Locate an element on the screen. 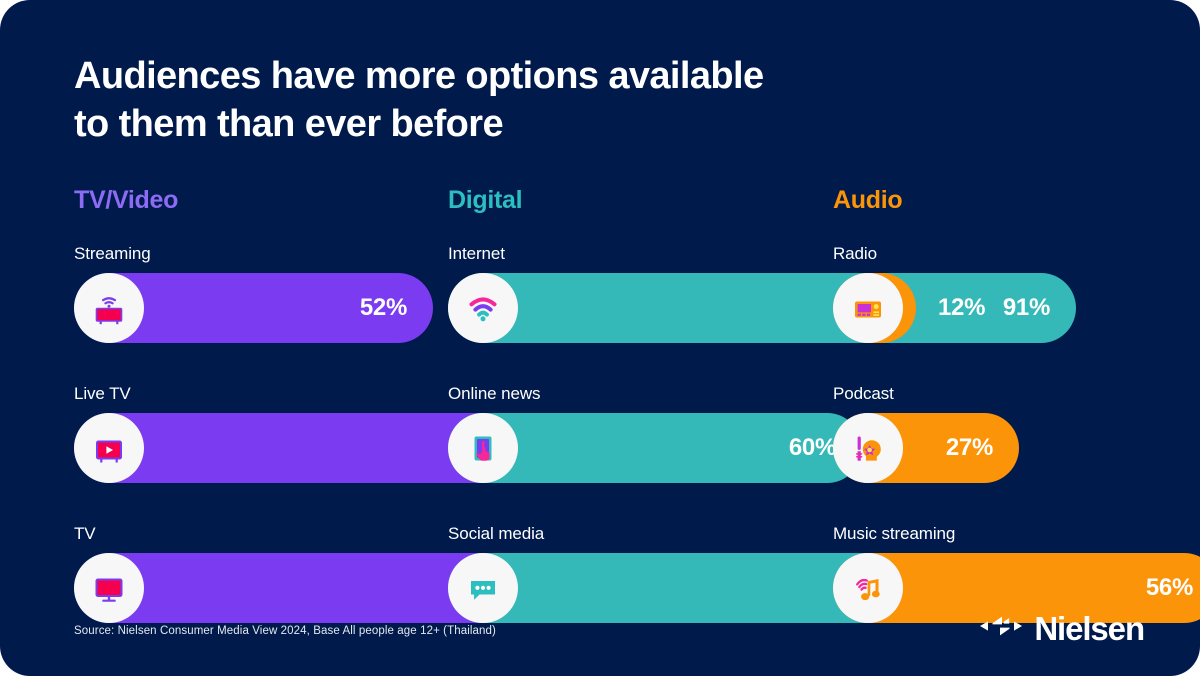 The width and height of the screenshot is (1200, 676). group-header-audio: Audio is located at coordinates (868, 200).